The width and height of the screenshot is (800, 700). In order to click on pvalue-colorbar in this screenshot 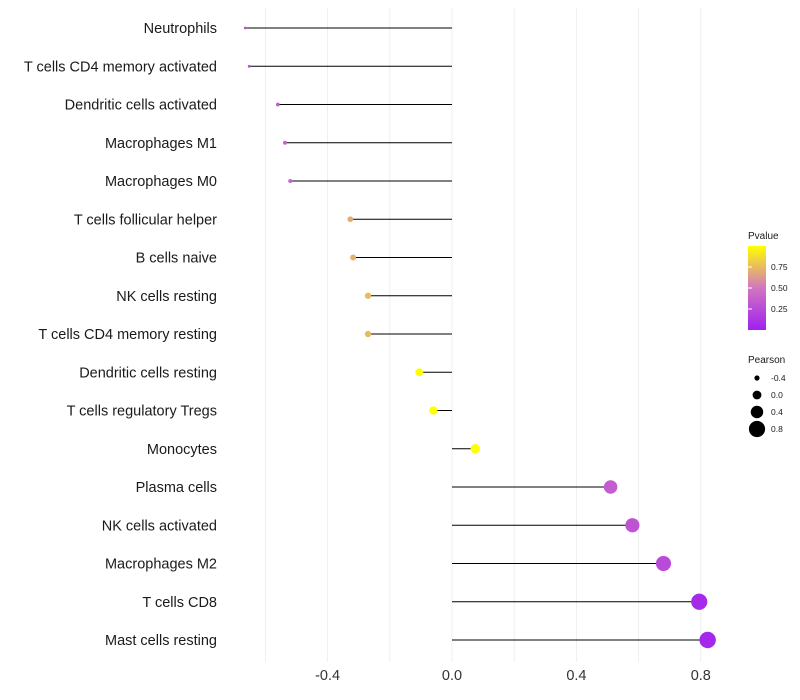, I will do `click(757, 288)`.